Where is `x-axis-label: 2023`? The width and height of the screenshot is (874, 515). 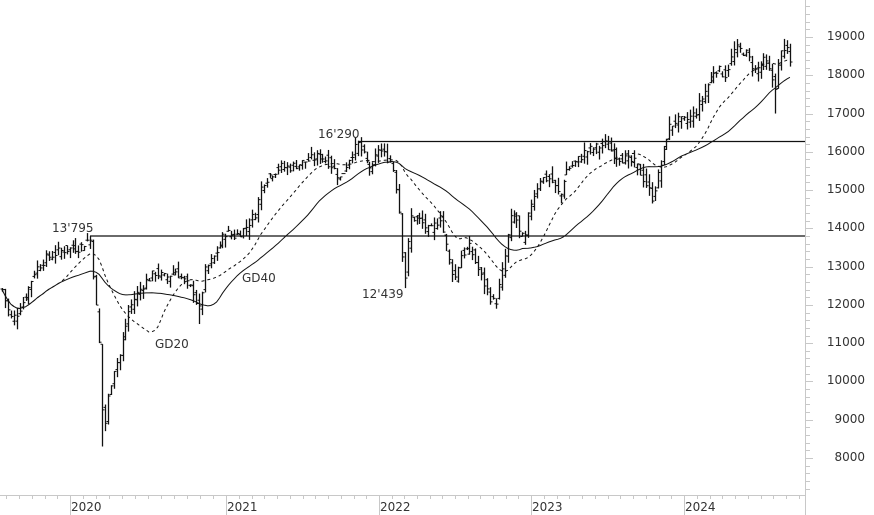 x-axis-label: 2023 is located at coordinates (547, 507).